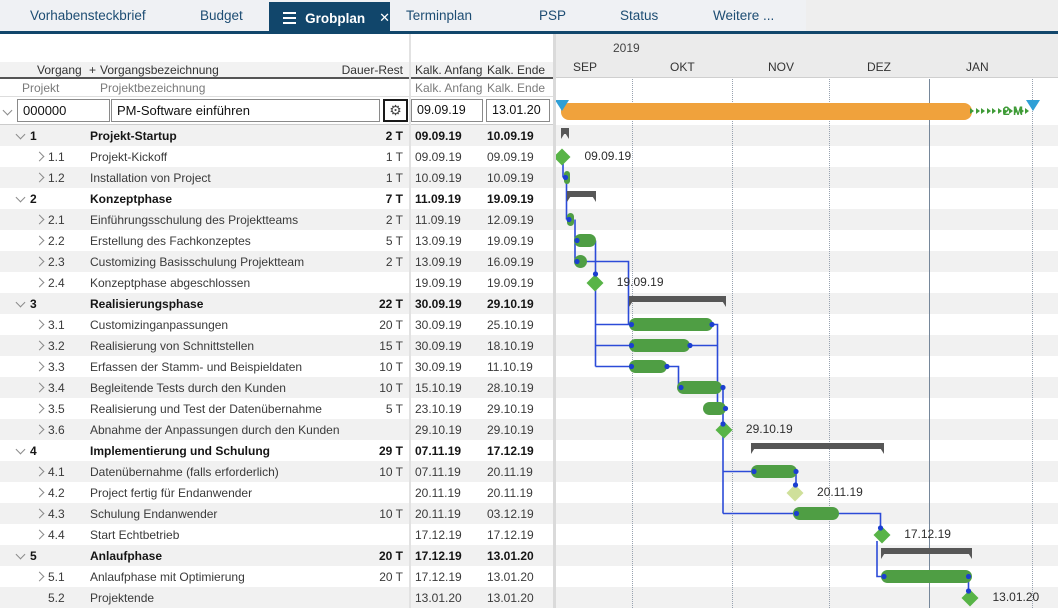 This screenshot has width=1058, height=608. I want to click on project-name-input, so click(245, 110).